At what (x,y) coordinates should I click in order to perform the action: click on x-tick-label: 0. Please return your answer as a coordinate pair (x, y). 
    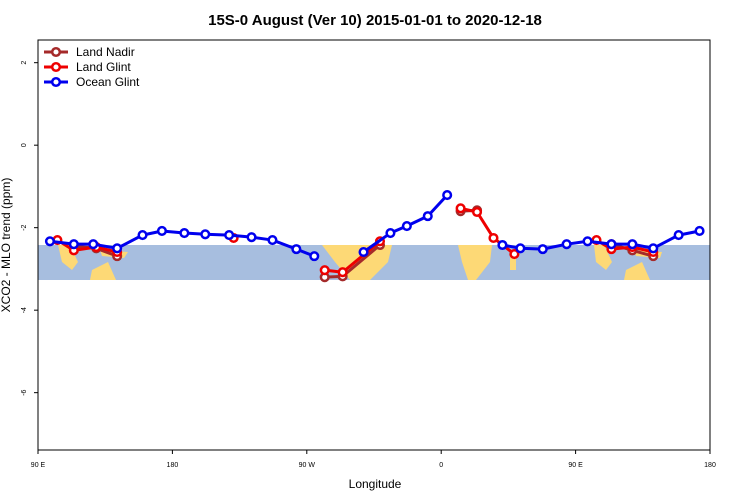
    Looking at the image, I should click on (441, 465).